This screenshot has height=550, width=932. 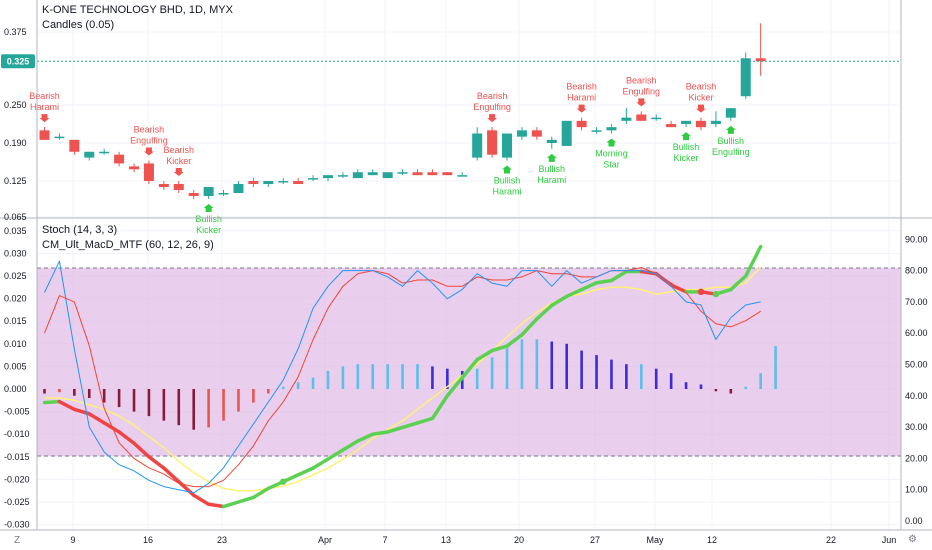 I want to click on pattern-label: Harami, so click(x=581, y=98).